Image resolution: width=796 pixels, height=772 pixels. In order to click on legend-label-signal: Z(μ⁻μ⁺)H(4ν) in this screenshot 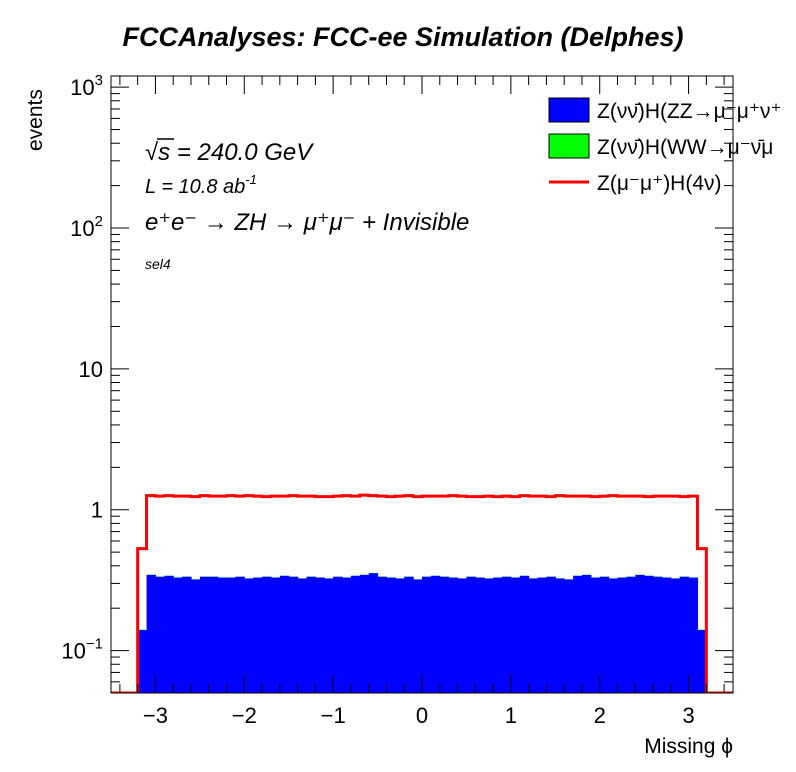, I will do `click(659, 183)`.